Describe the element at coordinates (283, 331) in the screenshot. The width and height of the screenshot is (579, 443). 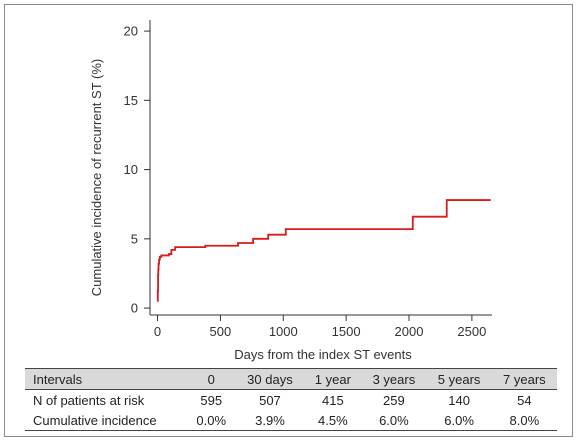
I see `x-tick-label: 1000` at that location.